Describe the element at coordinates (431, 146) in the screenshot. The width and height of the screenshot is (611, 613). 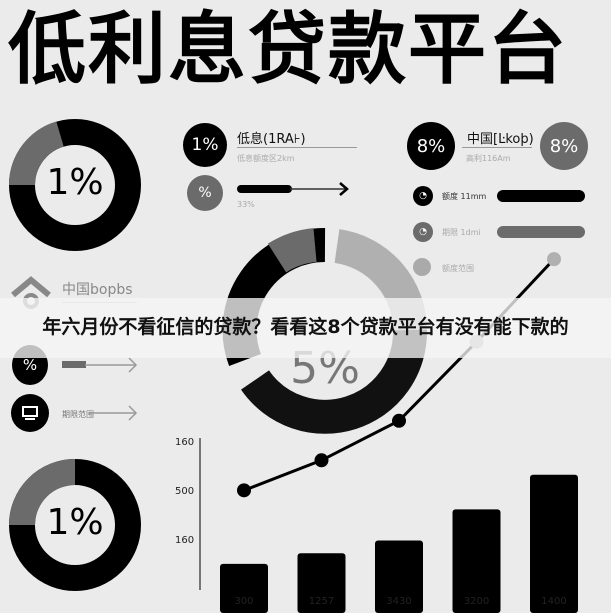
I see `china-badge: 8%` at that location.